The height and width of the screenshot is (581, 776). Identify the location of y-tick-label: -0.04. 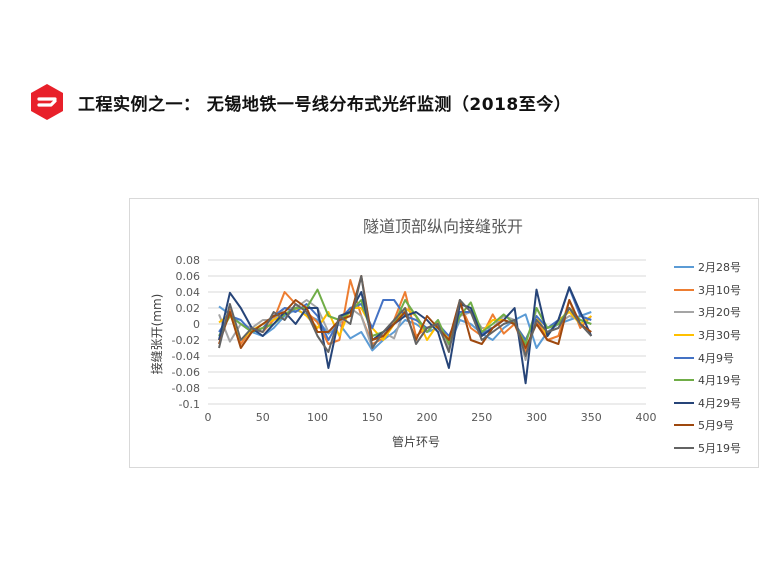
(186, 356).